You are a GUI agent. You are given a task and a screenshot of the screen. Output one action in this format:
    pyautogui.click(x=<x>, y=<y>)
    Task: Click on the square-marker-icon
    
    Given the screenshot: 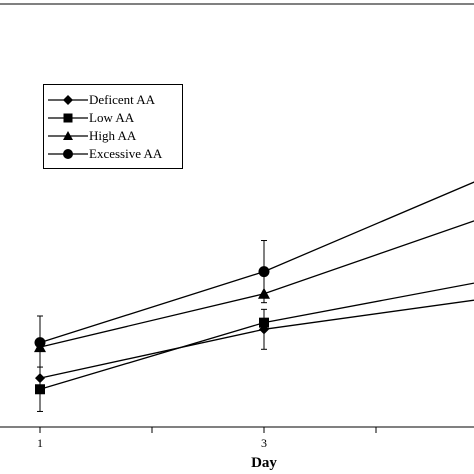 What is the action you would take?
    pyautogui.click(x=68, y=118)
    